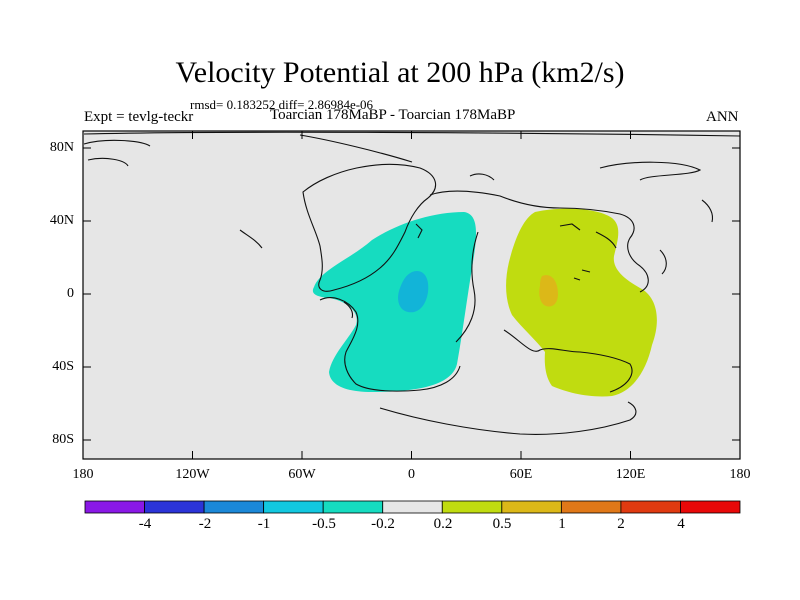 This screenshot has height=600, width=800. I want to click on colorbar-label: 1, so click(562, 524).